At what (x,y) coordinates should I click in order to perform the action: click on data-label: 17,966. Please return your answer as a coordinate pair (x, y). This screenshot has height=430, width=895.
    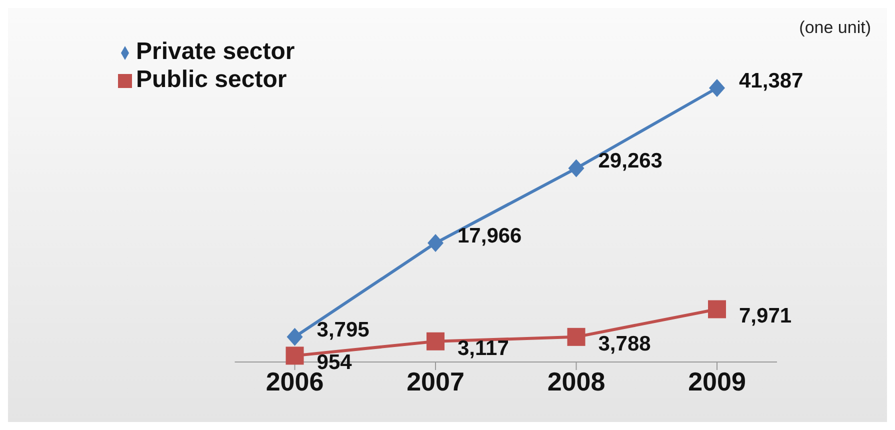
    Looking at the image, I should click on (490, 236).